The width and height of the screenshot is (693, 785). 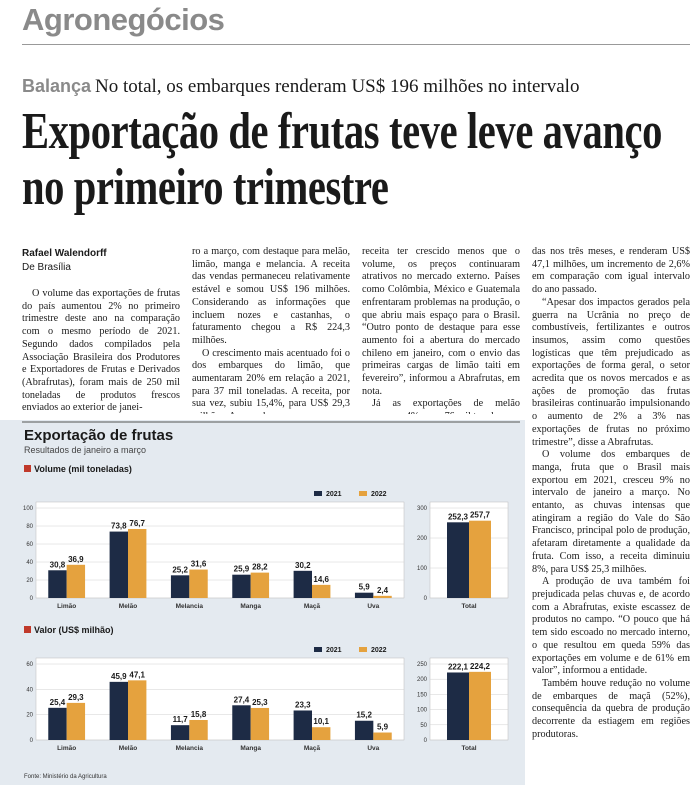 What do you see at coordinates (303, 704) in the screenshot?
I see `value-label: 23,3` at bounding box center [303, 704].